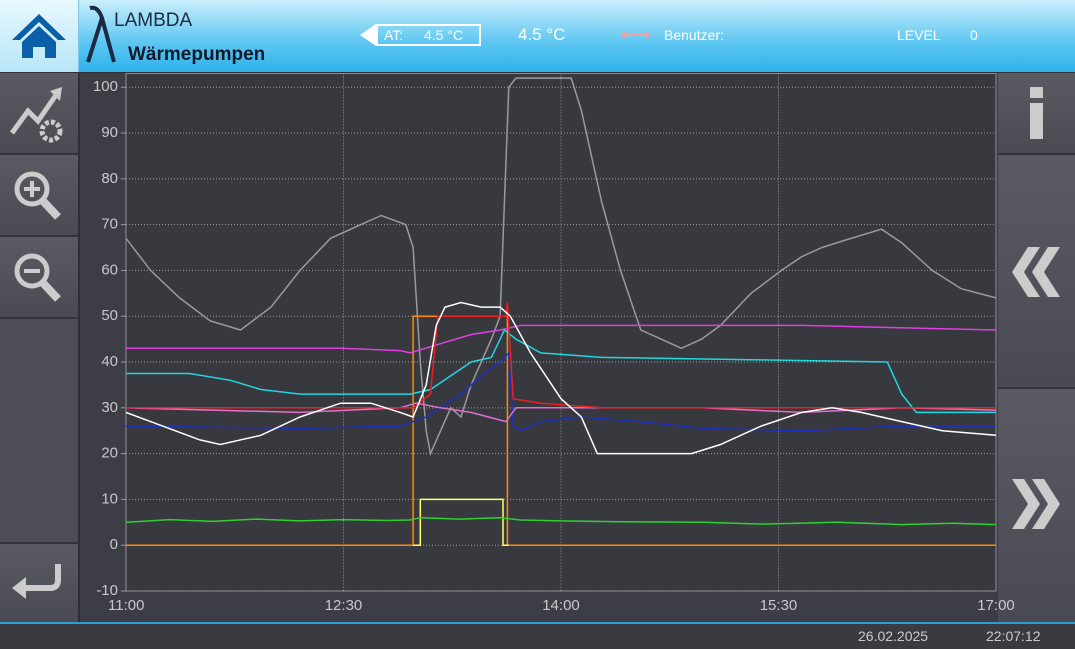 The width and height of the screenshot is (1075, 649). What do you see at coordinates (561, 605) in the screenshot?
I see `x-tick-label: 14:00` at bounding box center [561, 605].